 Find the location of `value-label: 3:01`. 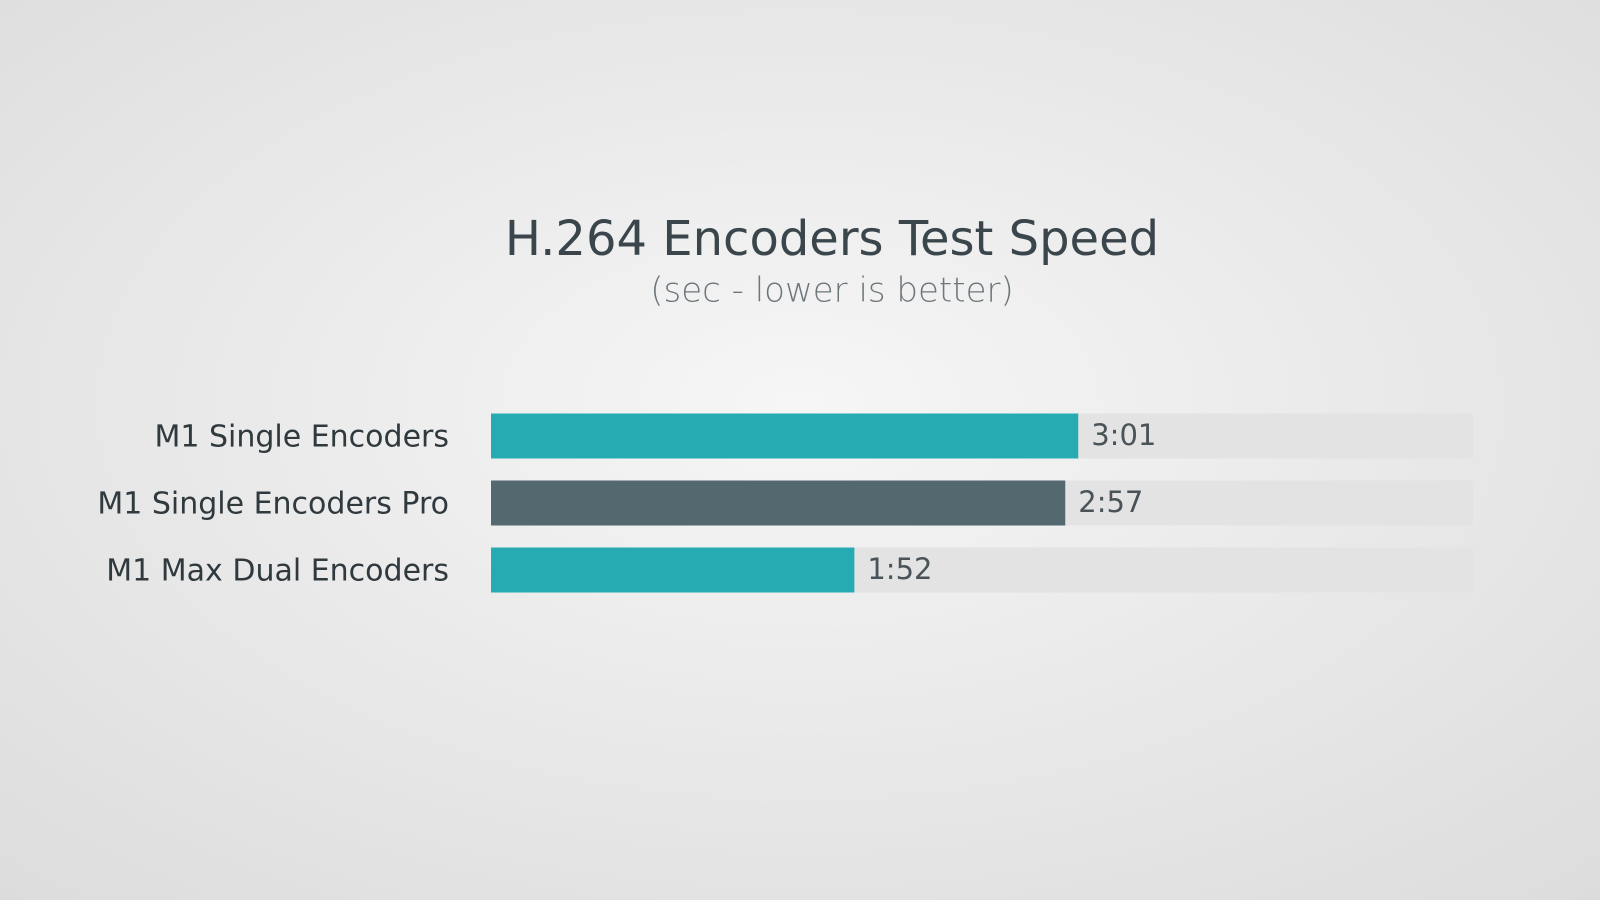

value-label: 3:01 is located at coordinates (1123, 435).